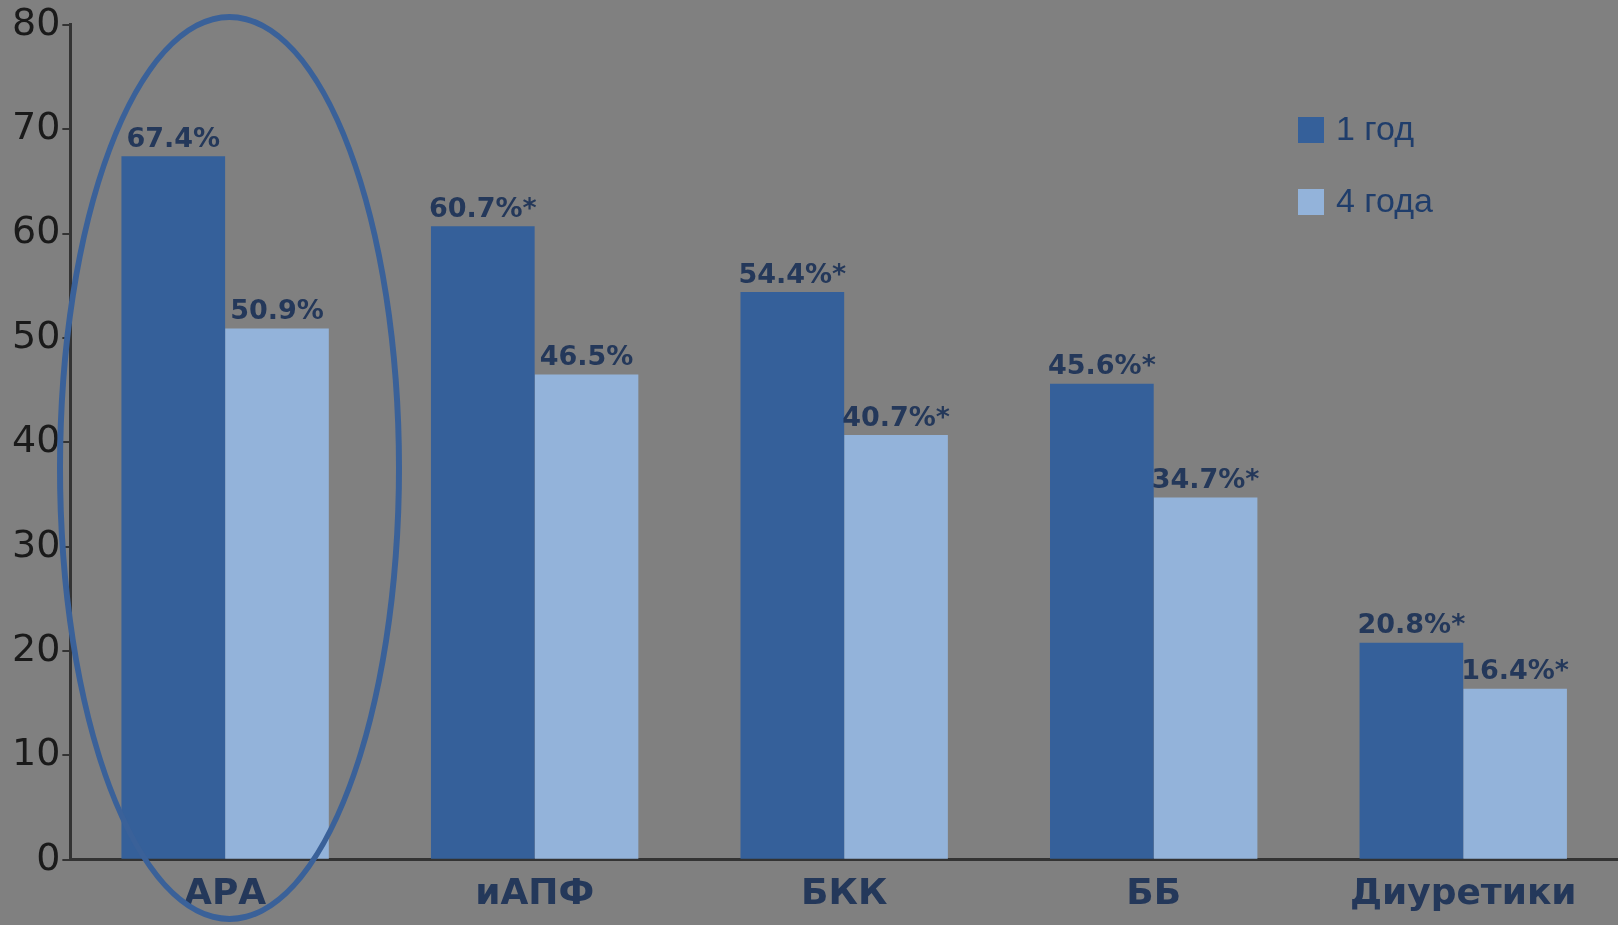 This screenshot has width=1618, height=925. Describe the element at coordinates (792, 273) in the screenshot. I see `data-label: 54.4%*` at that location.